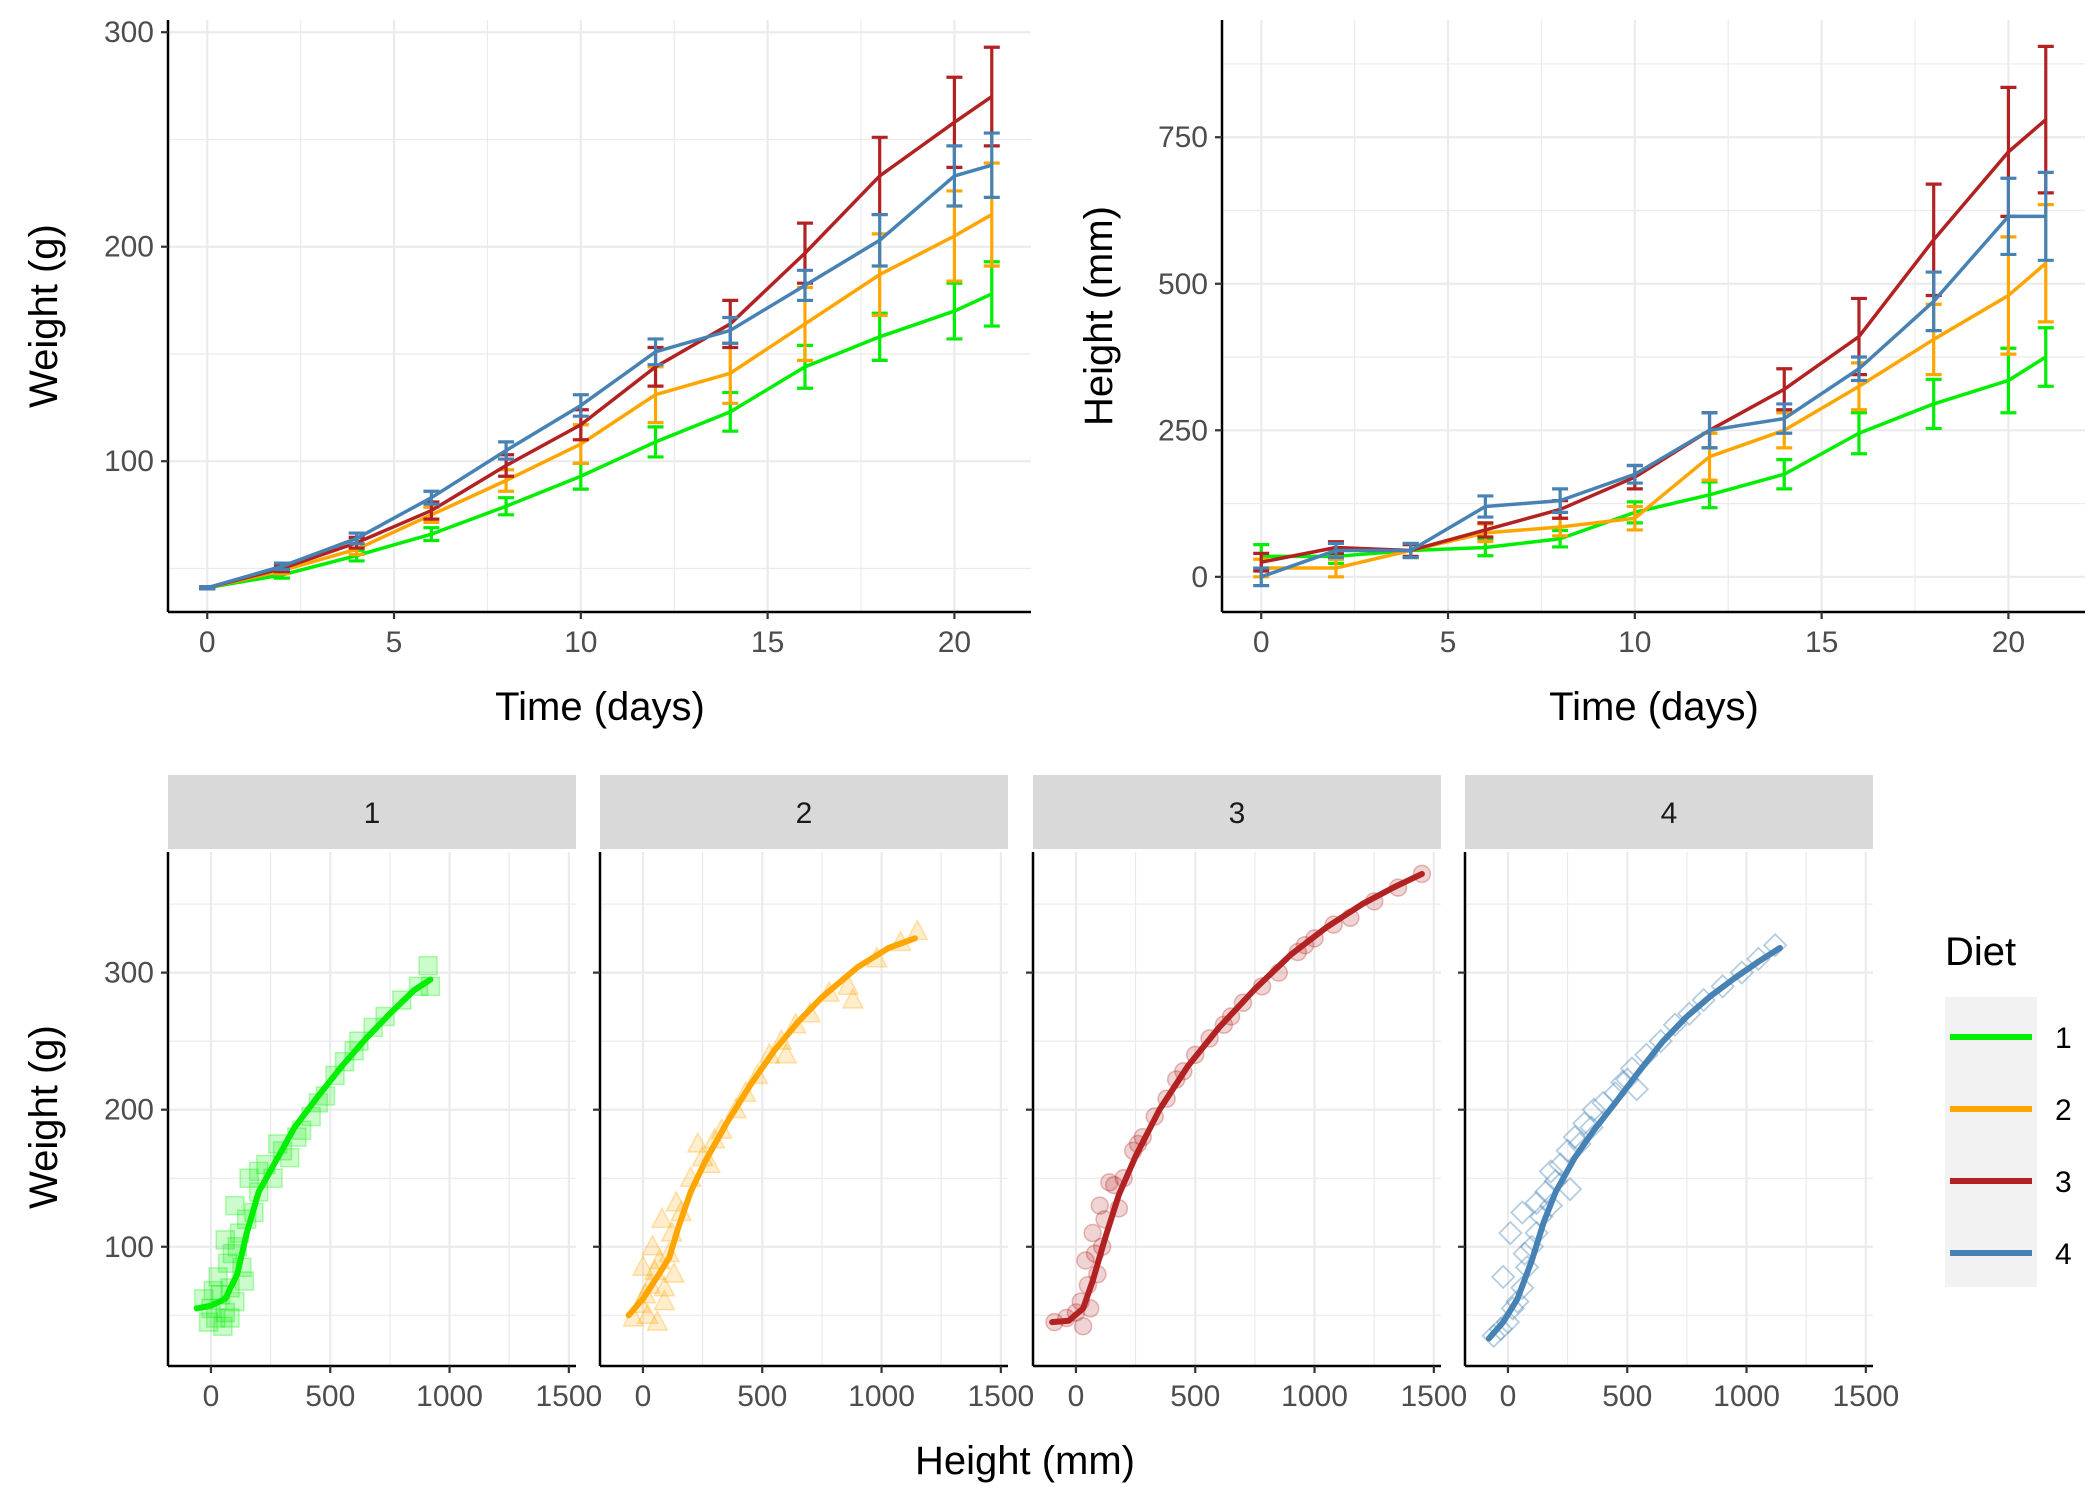 The width and height of the screenshot is (2100, 1499). Describe the element at coordinates (568, 1396) in the screenshot. I see `facet-1-x-tick-label: 1500` at that location.